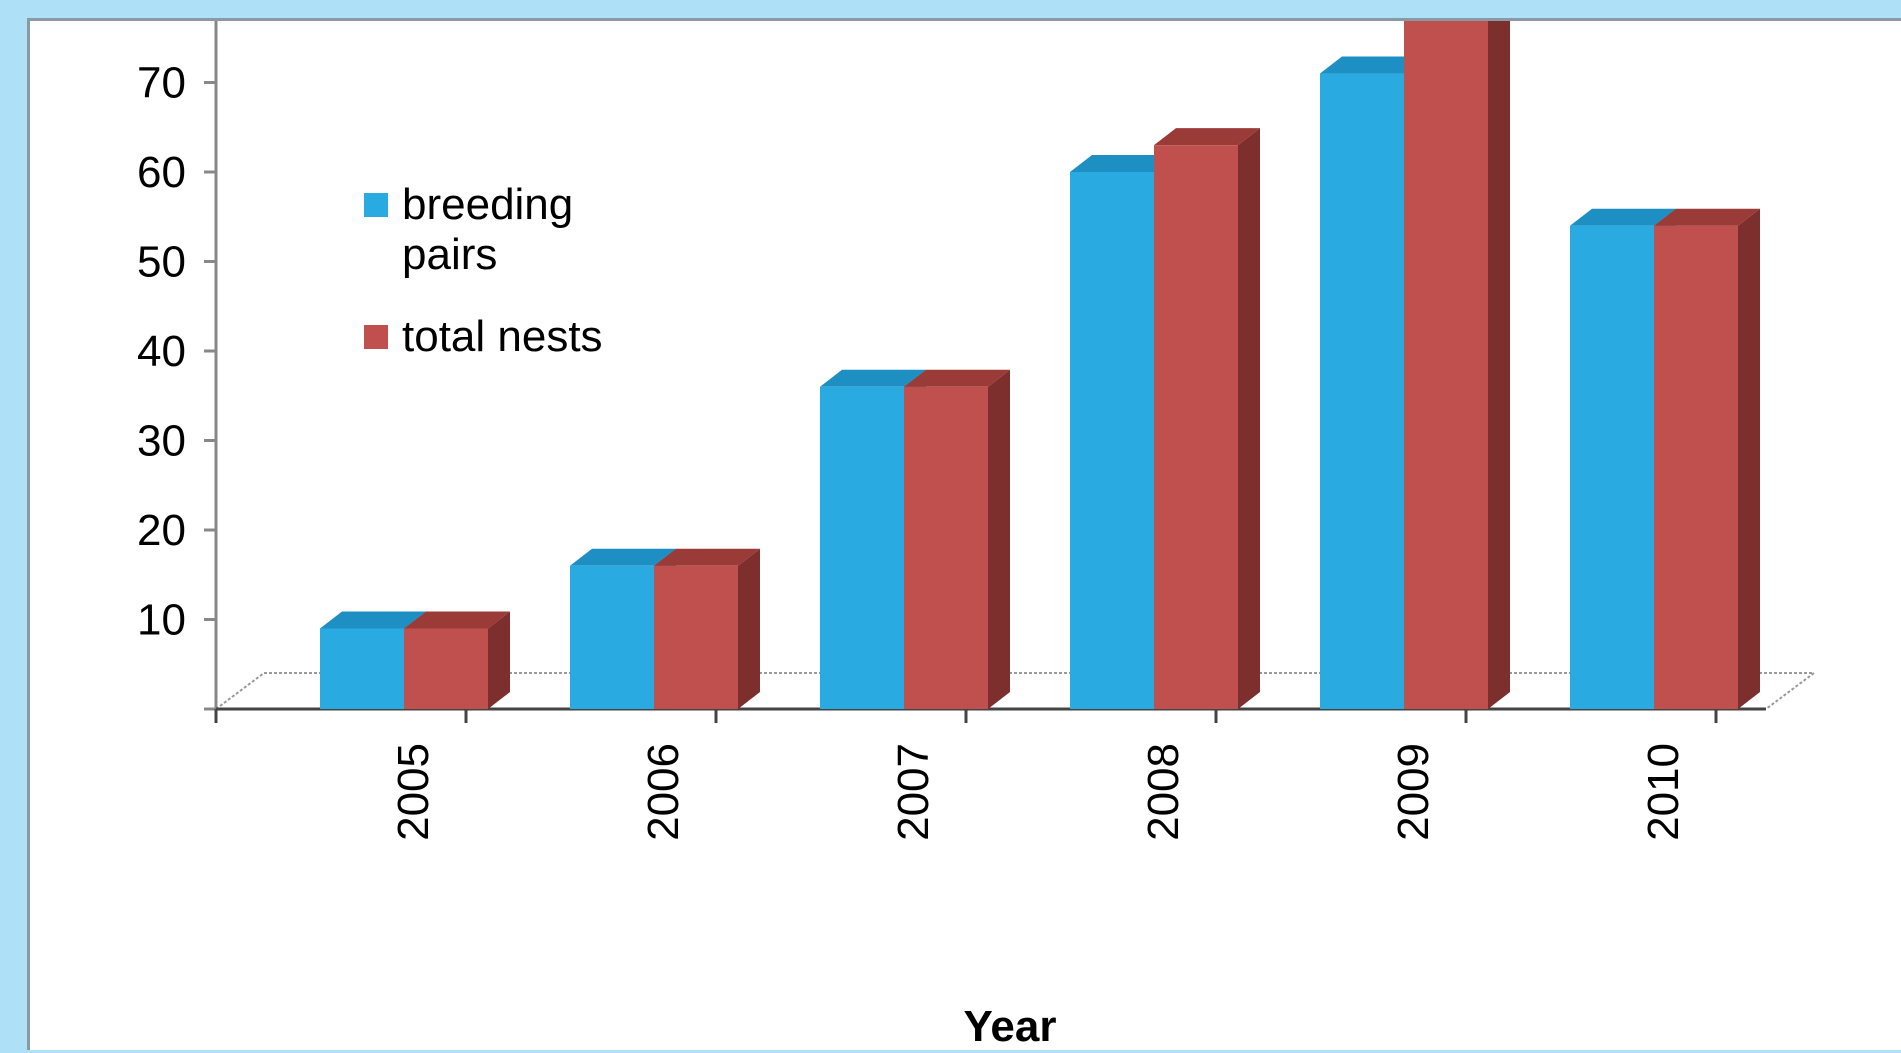  What do you see at coordinates (161, 172) in the screenshot?
I see `y-tick-label: 60` at bounding box center [161, 172].